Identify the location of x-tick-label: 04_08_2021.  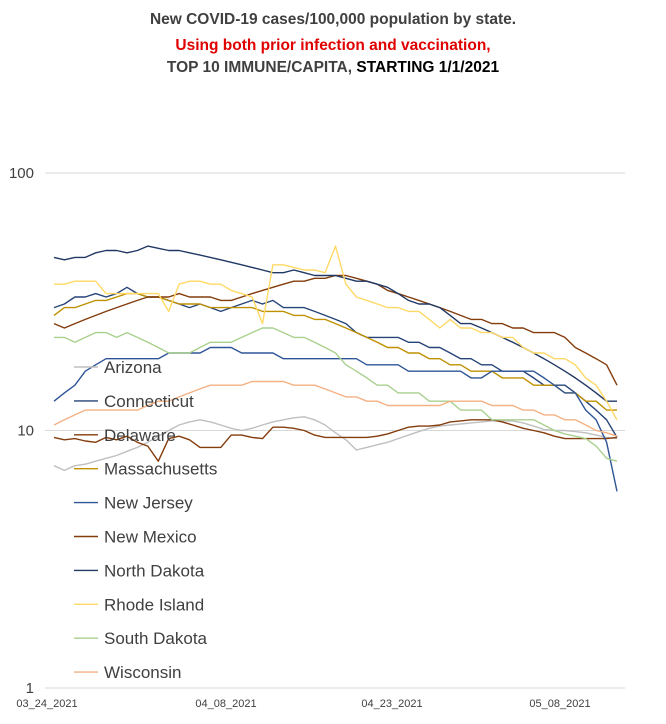
(225, 704).